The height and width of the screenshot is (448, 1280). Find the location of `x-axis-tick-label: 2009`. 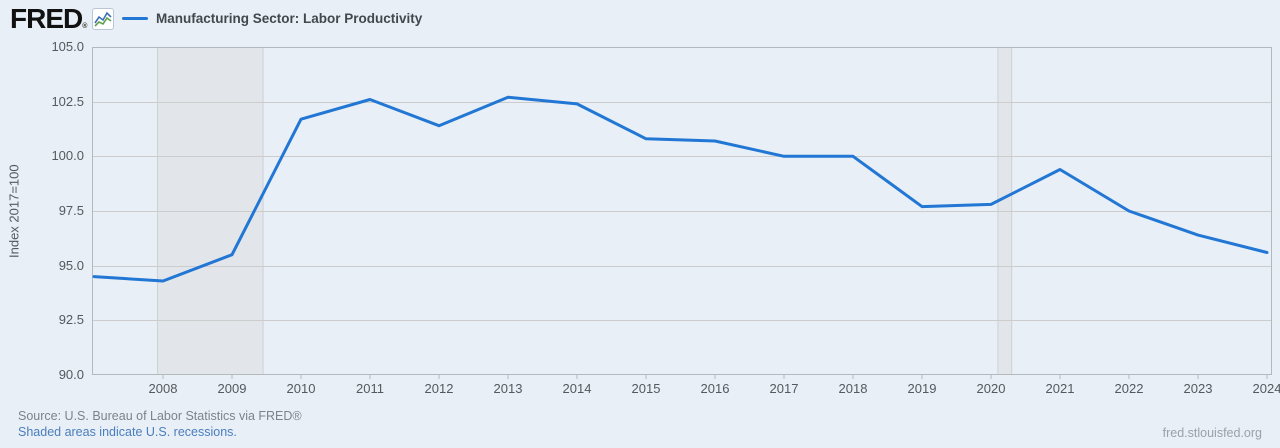

x-axis-tick-label: 2009 is located at coordinates (232, 388).